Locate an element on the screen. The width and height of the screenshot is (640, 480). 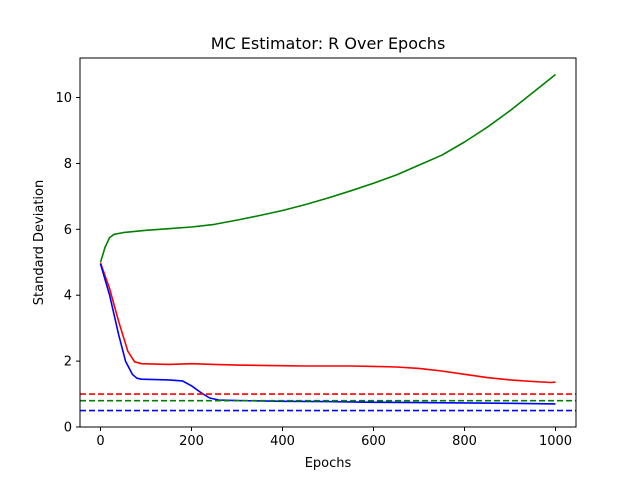
x-tick-label: 200 is located at coordinates (191, 441).